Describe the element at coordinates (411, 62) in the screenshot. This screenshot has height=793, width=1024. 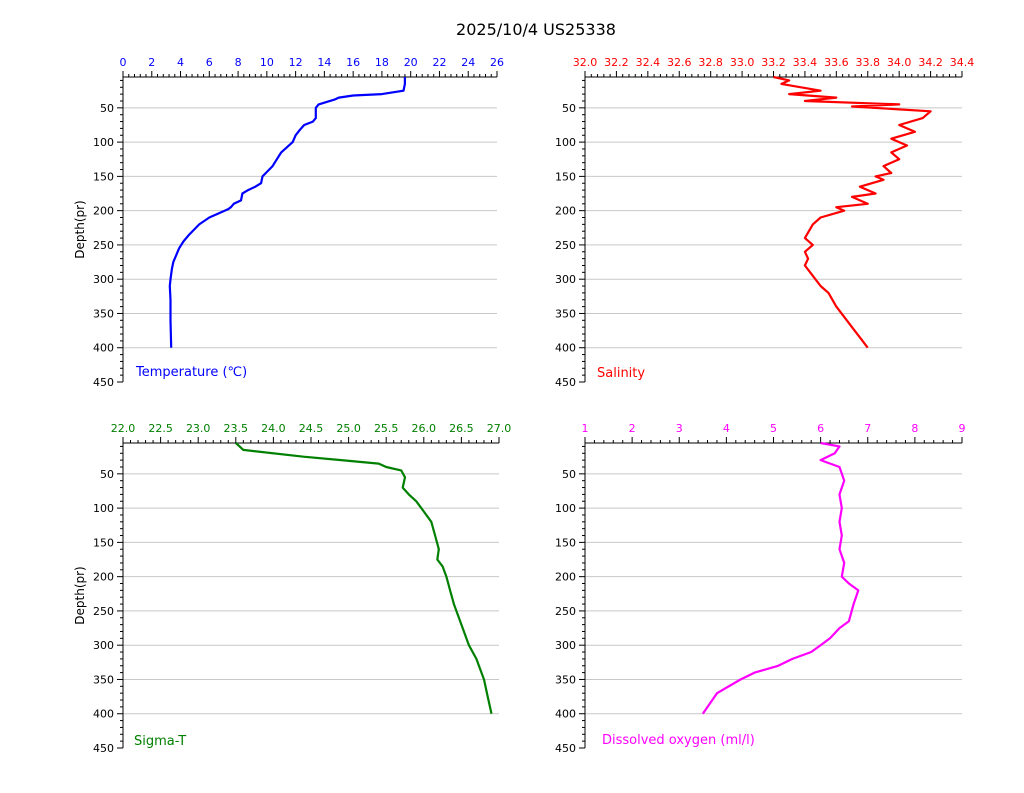
I see `x-tick-label: 20` at that location.